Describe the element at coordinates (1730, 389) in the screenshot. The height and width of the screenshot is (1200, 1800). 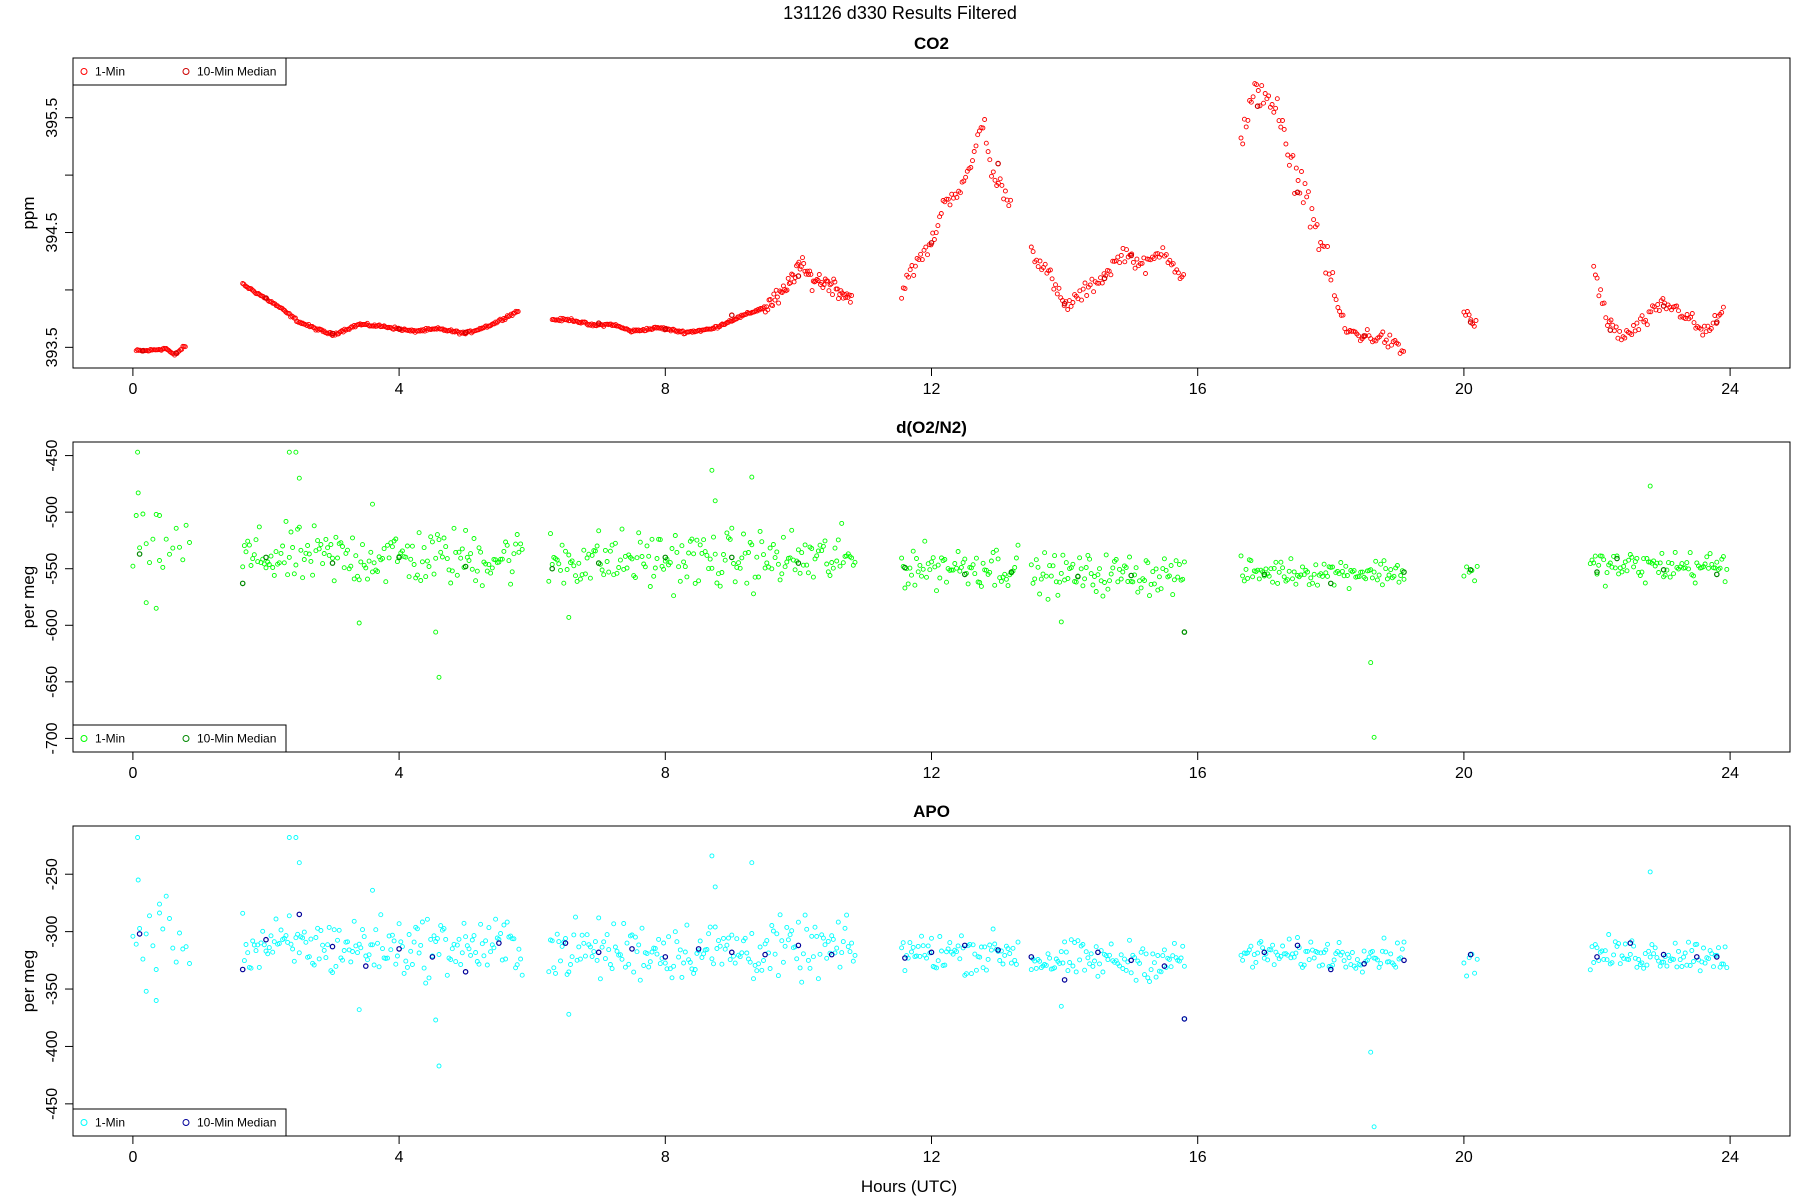
I see `x-tick-label: 24` at that location.